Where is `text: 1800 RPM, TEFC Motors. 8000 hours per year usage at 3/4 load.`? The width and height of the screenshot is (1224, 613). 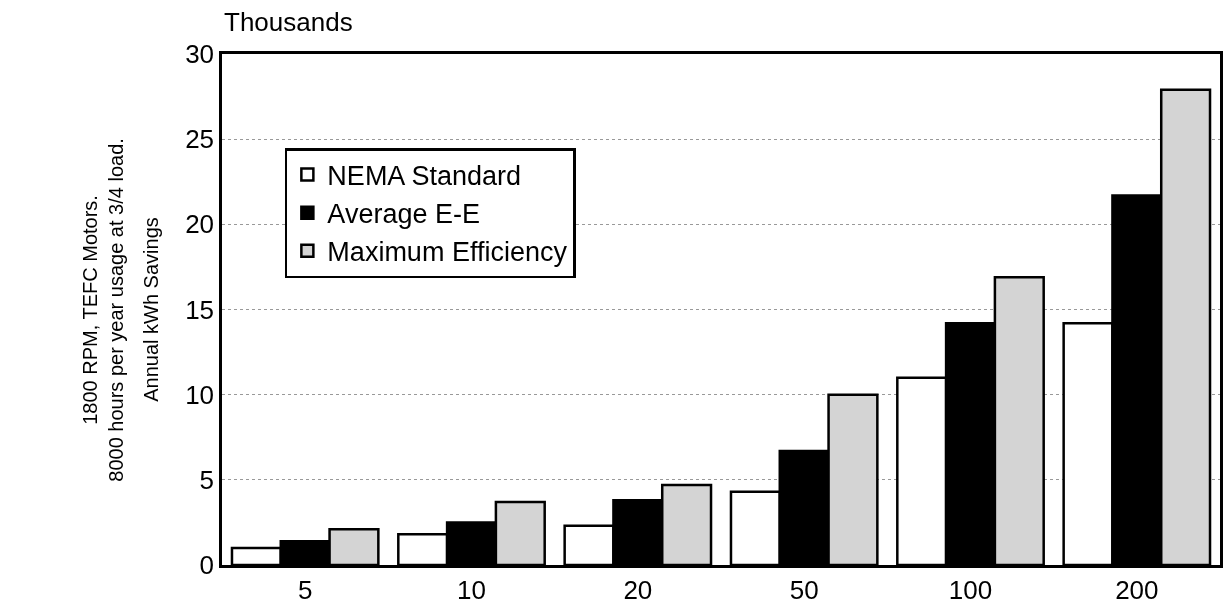
text: 1800 RPM, TEFC Motors. 8000 hours per year usage at 3/4 load. is located at coordinates (102, 310).